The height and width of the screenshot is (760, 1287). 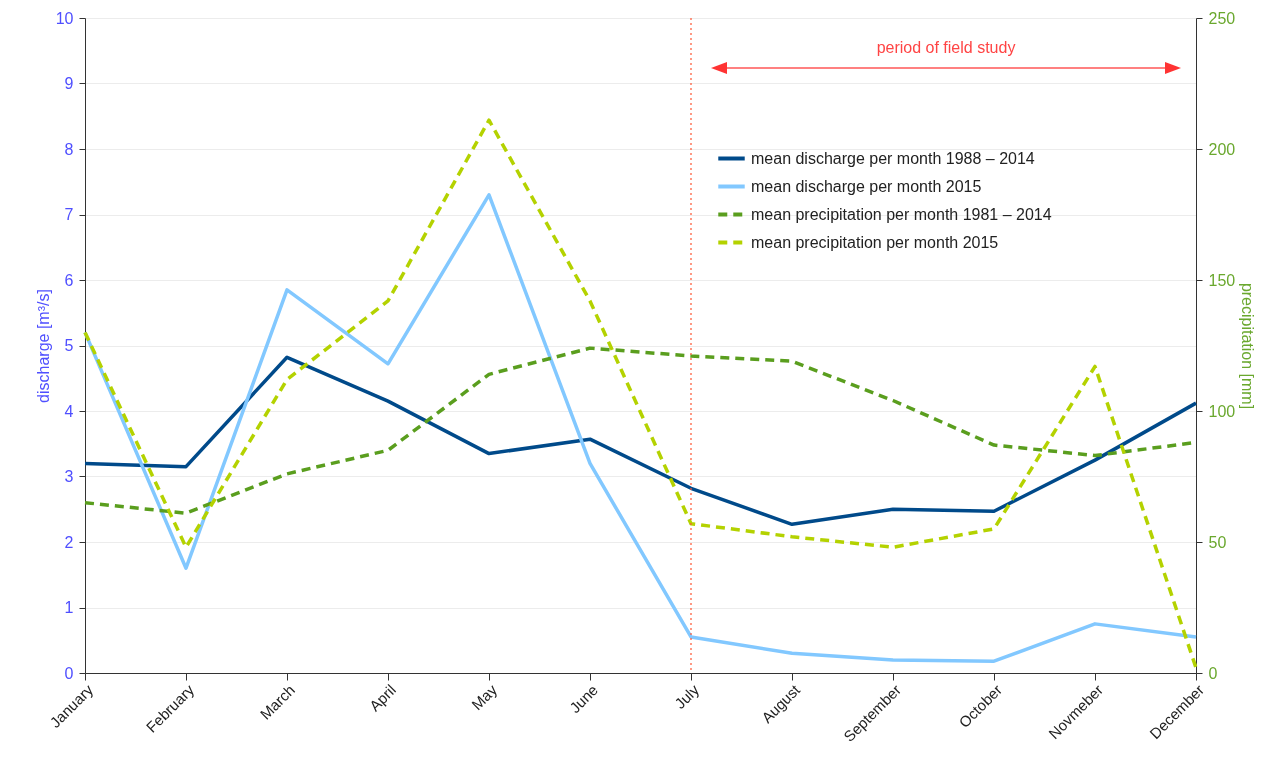 What do you see at coordinates (69, 214) in the screenshot?
I see `y-tick-label: 7` at bounding box center [69, 214].